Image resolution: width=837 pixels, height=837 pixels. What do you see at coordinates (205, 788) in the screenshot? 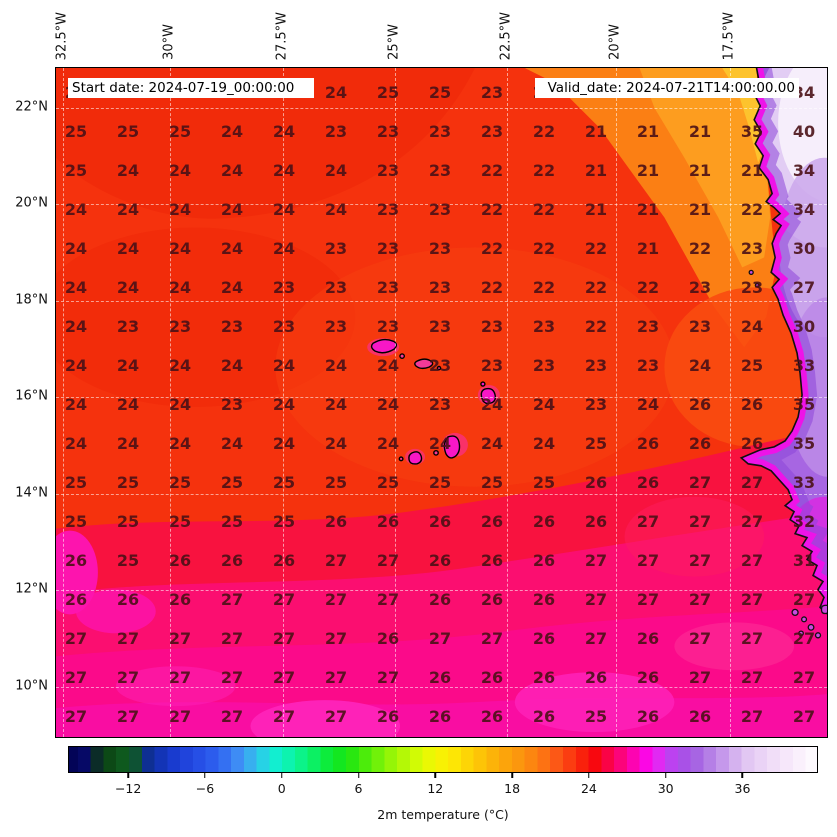
I see `colorbar-tick-label: −6` at bounding box center [205, 788].